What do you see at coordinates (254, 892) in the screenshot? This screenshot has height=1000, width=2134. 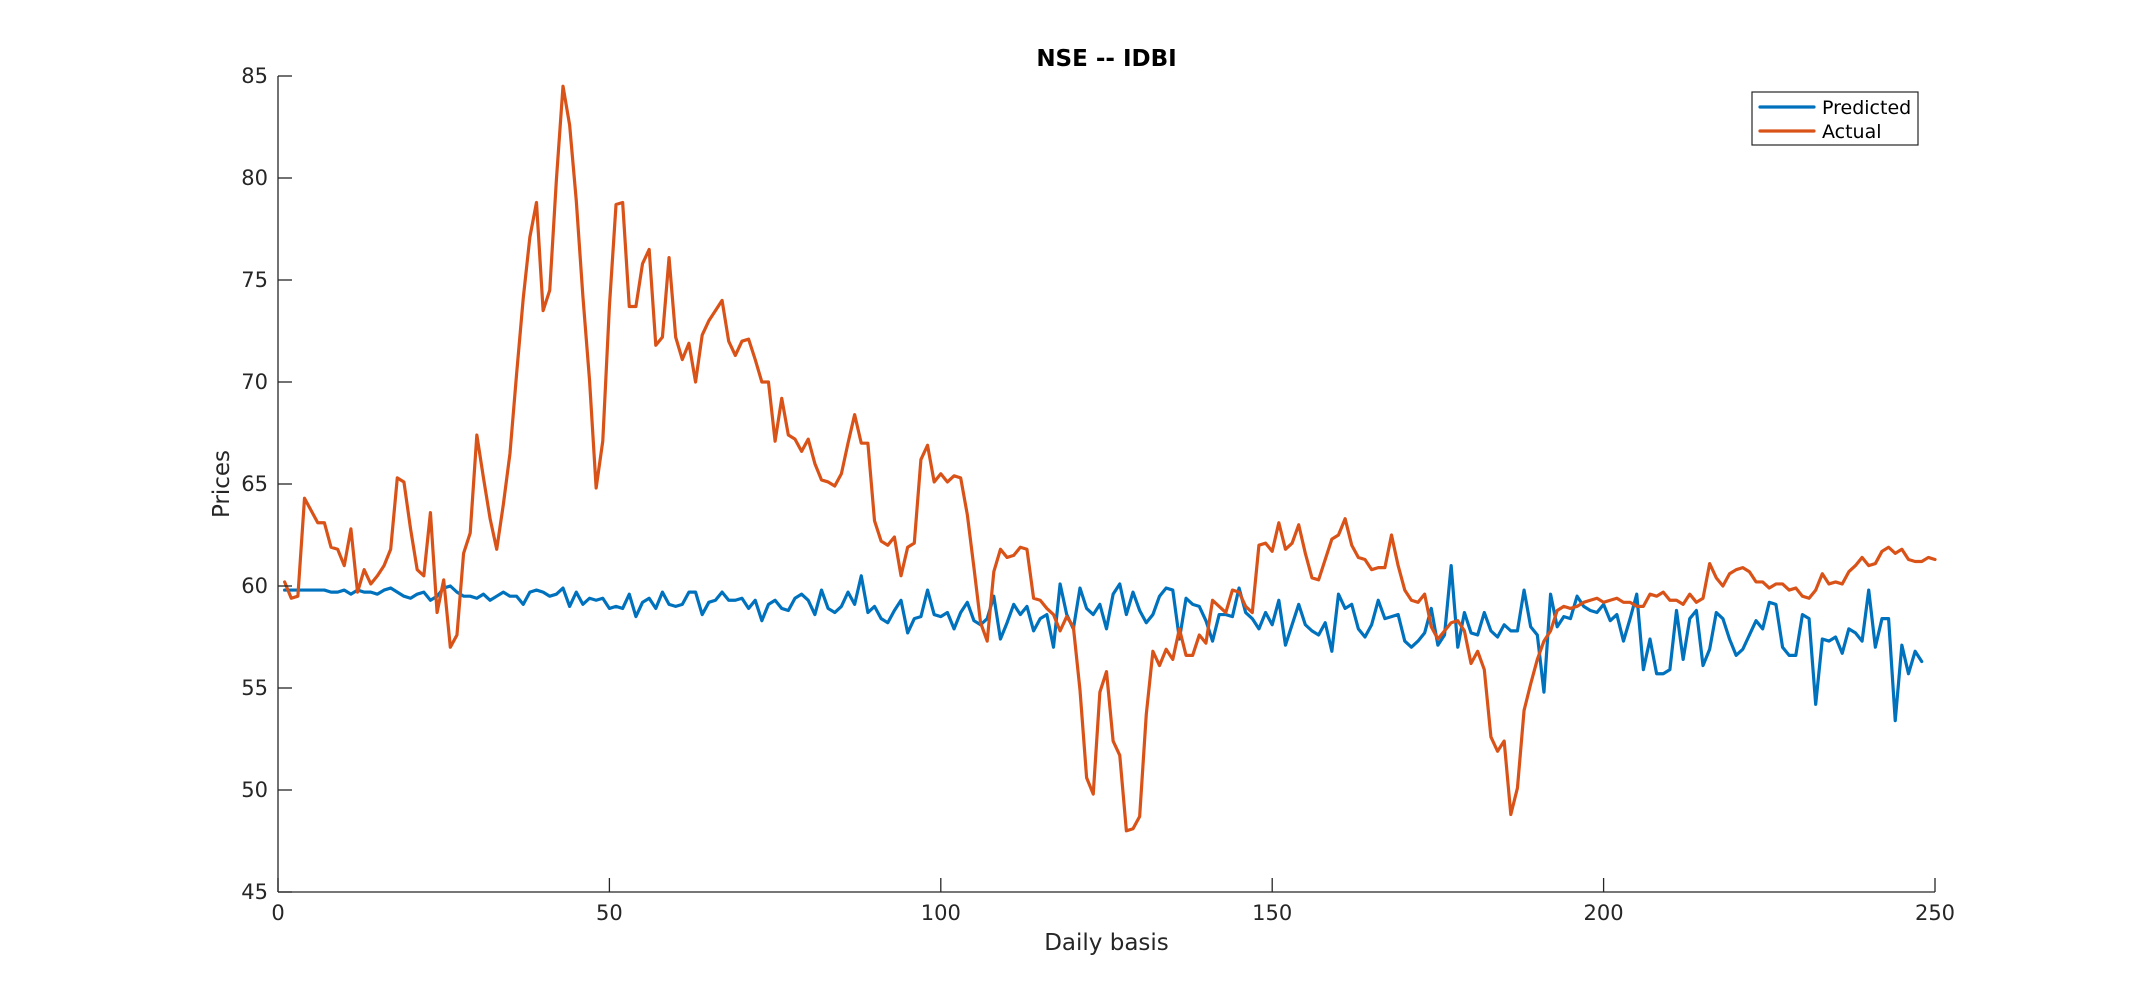 I see `y-tick-label: 45` at bounding box center [254, 892].